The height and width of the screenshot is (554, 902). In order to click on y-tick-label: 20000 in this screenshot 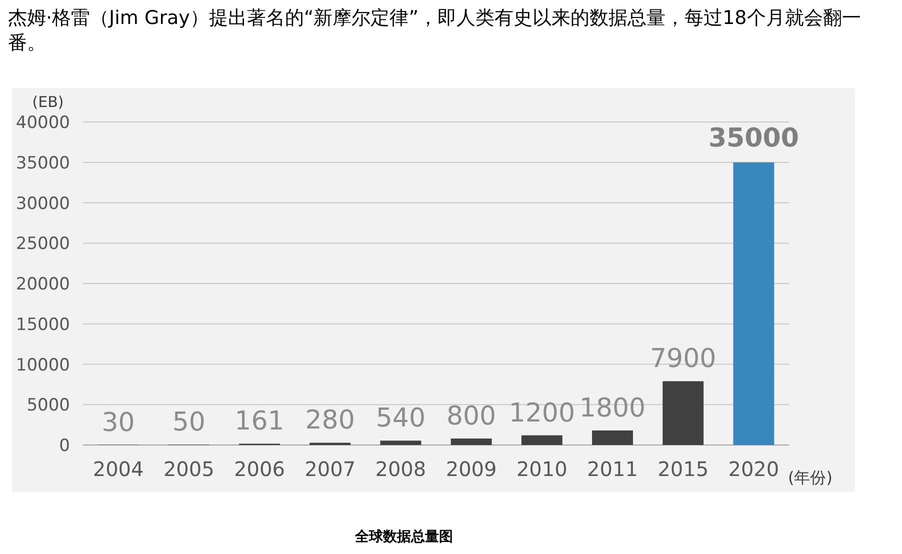, I will do `click(43, 284)`.